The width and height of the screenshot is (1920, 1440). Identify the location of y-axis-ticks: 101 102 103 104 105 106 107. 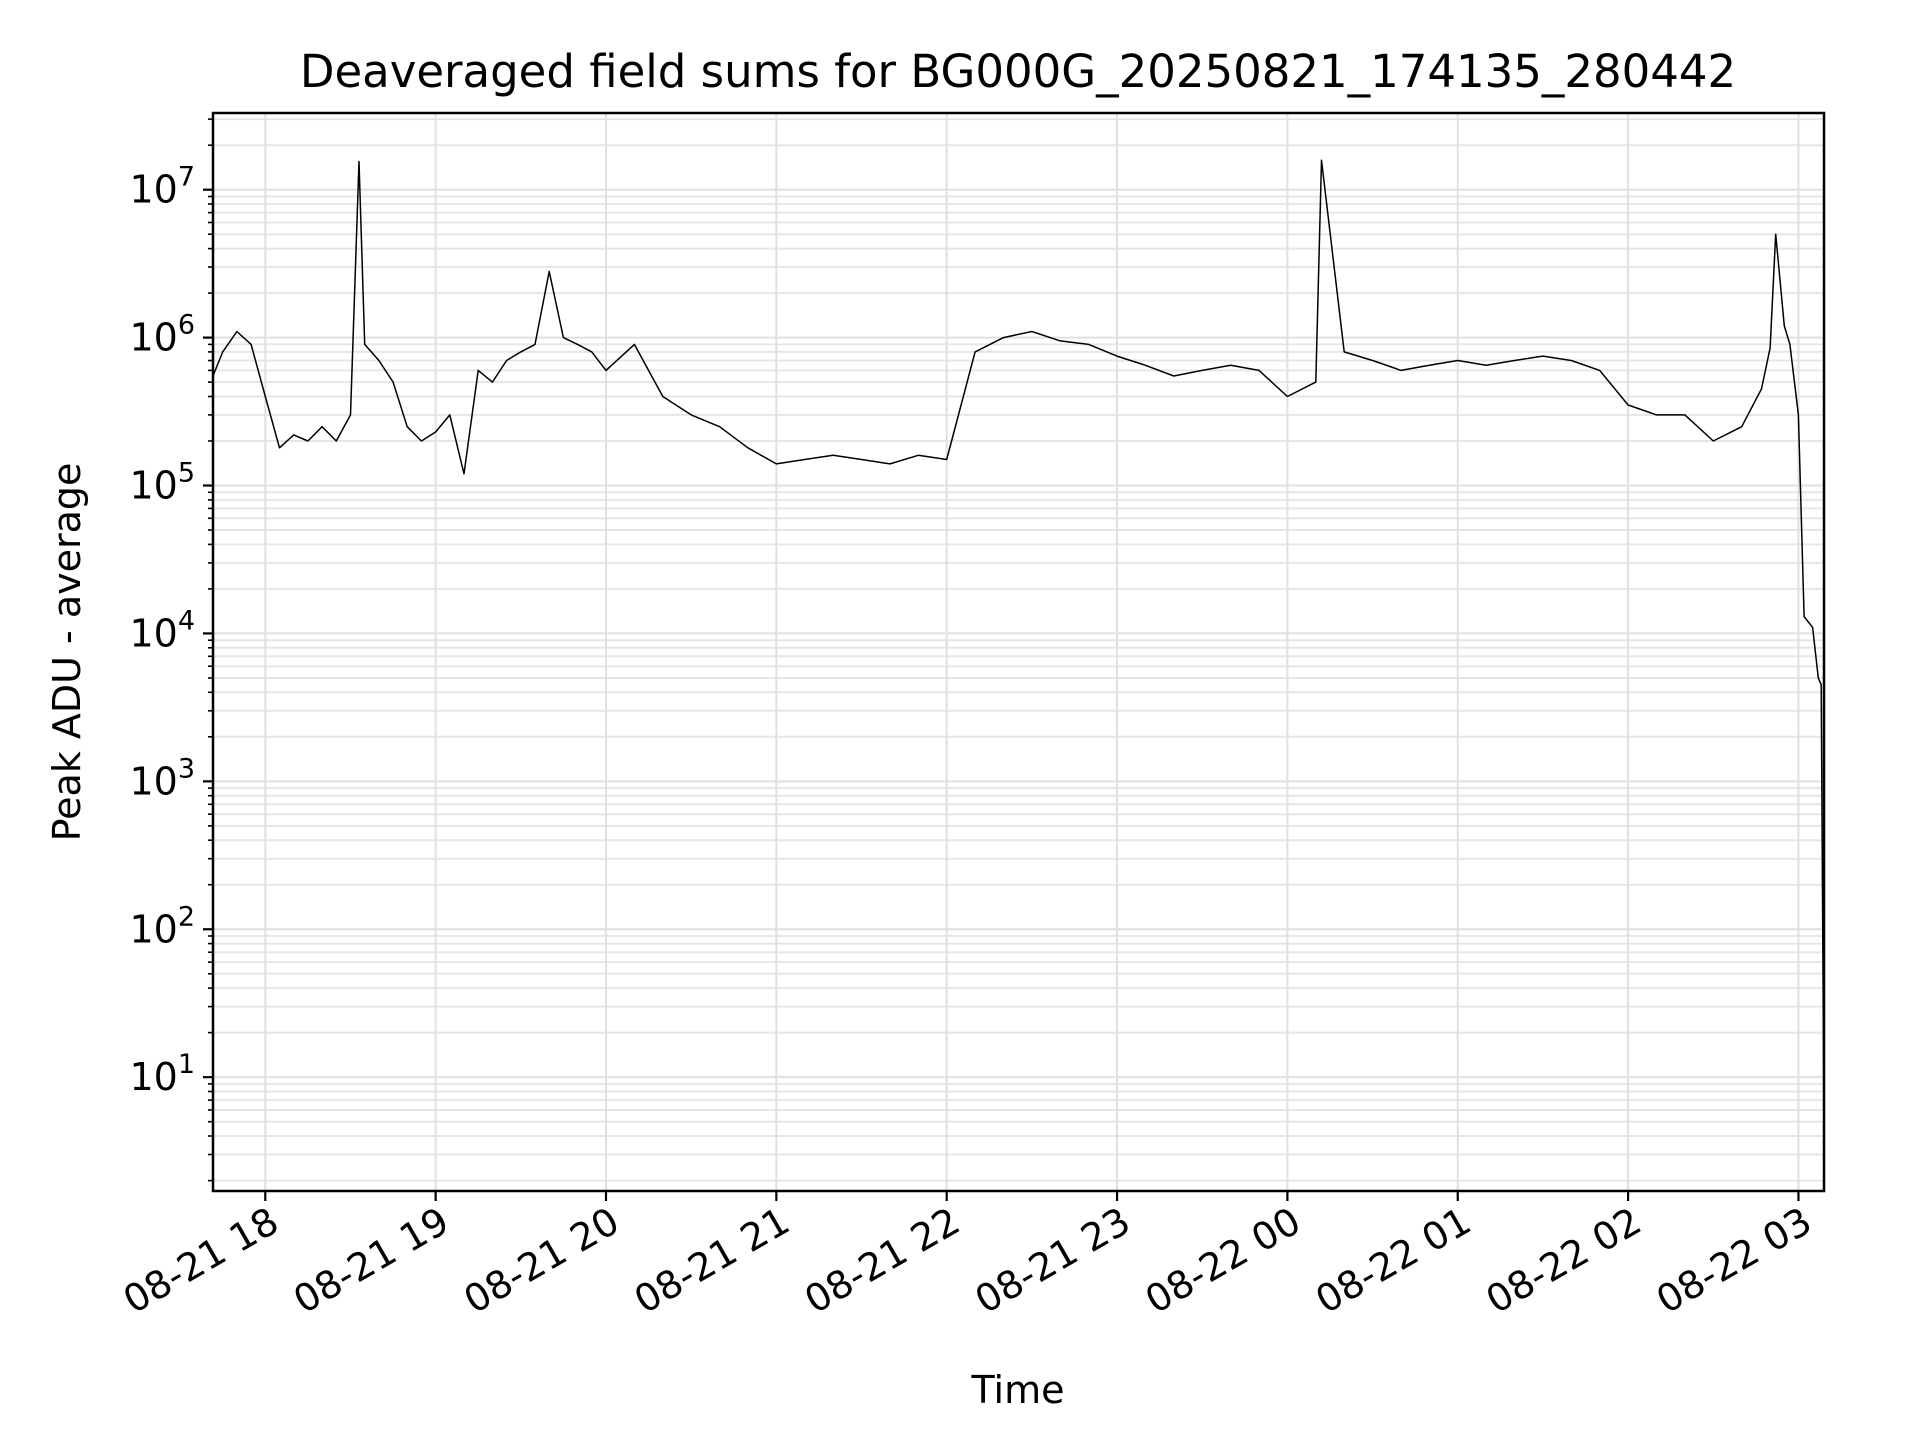
(171, 630).